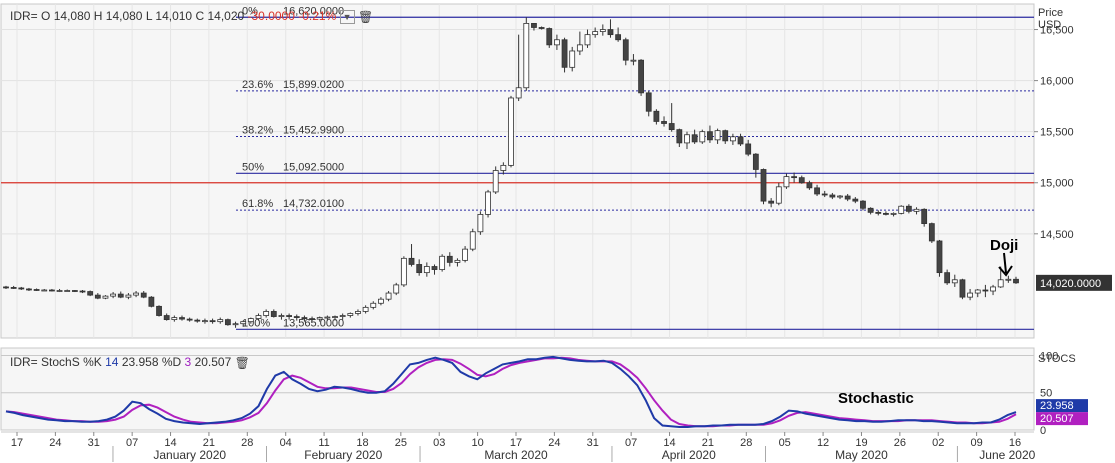  Describe the element at coordinates (188, 362) in the screenshot. I see `stoch-d-period: 3` at that location.